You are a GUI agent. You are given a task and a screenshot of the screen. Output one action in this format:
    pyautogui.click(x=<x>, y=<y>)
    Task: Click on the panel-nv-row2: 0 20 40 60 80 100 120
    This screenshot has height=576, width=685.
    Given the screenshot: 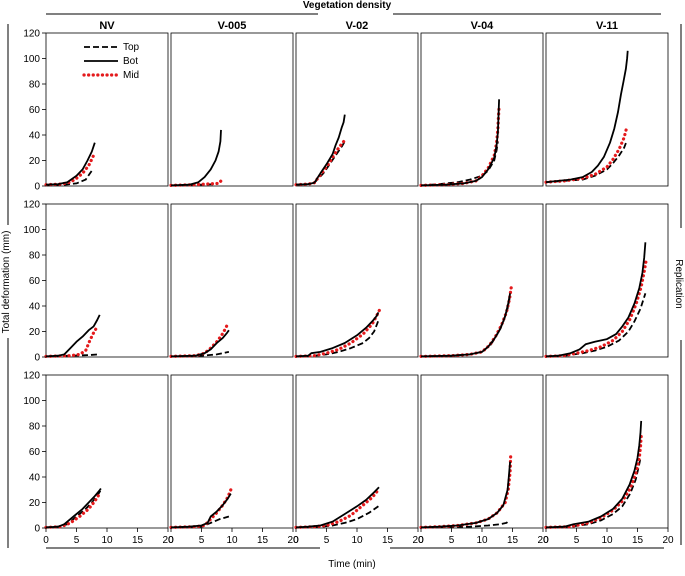 What is the action you would take?
    pyautogui.click(x=96, y=282)
    